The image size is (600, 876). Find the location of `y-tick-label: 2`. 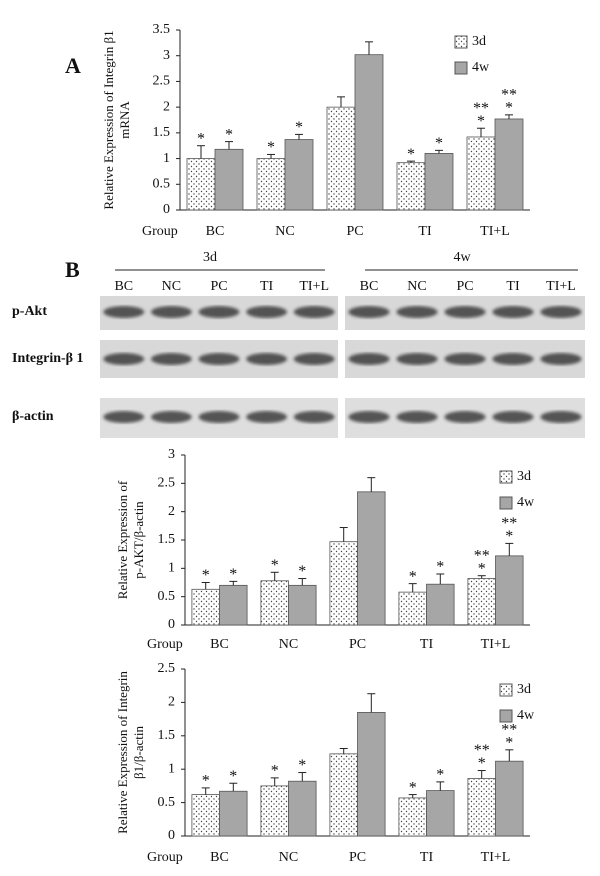

y-tick-label: 2 is located at coordinates (171, 702).